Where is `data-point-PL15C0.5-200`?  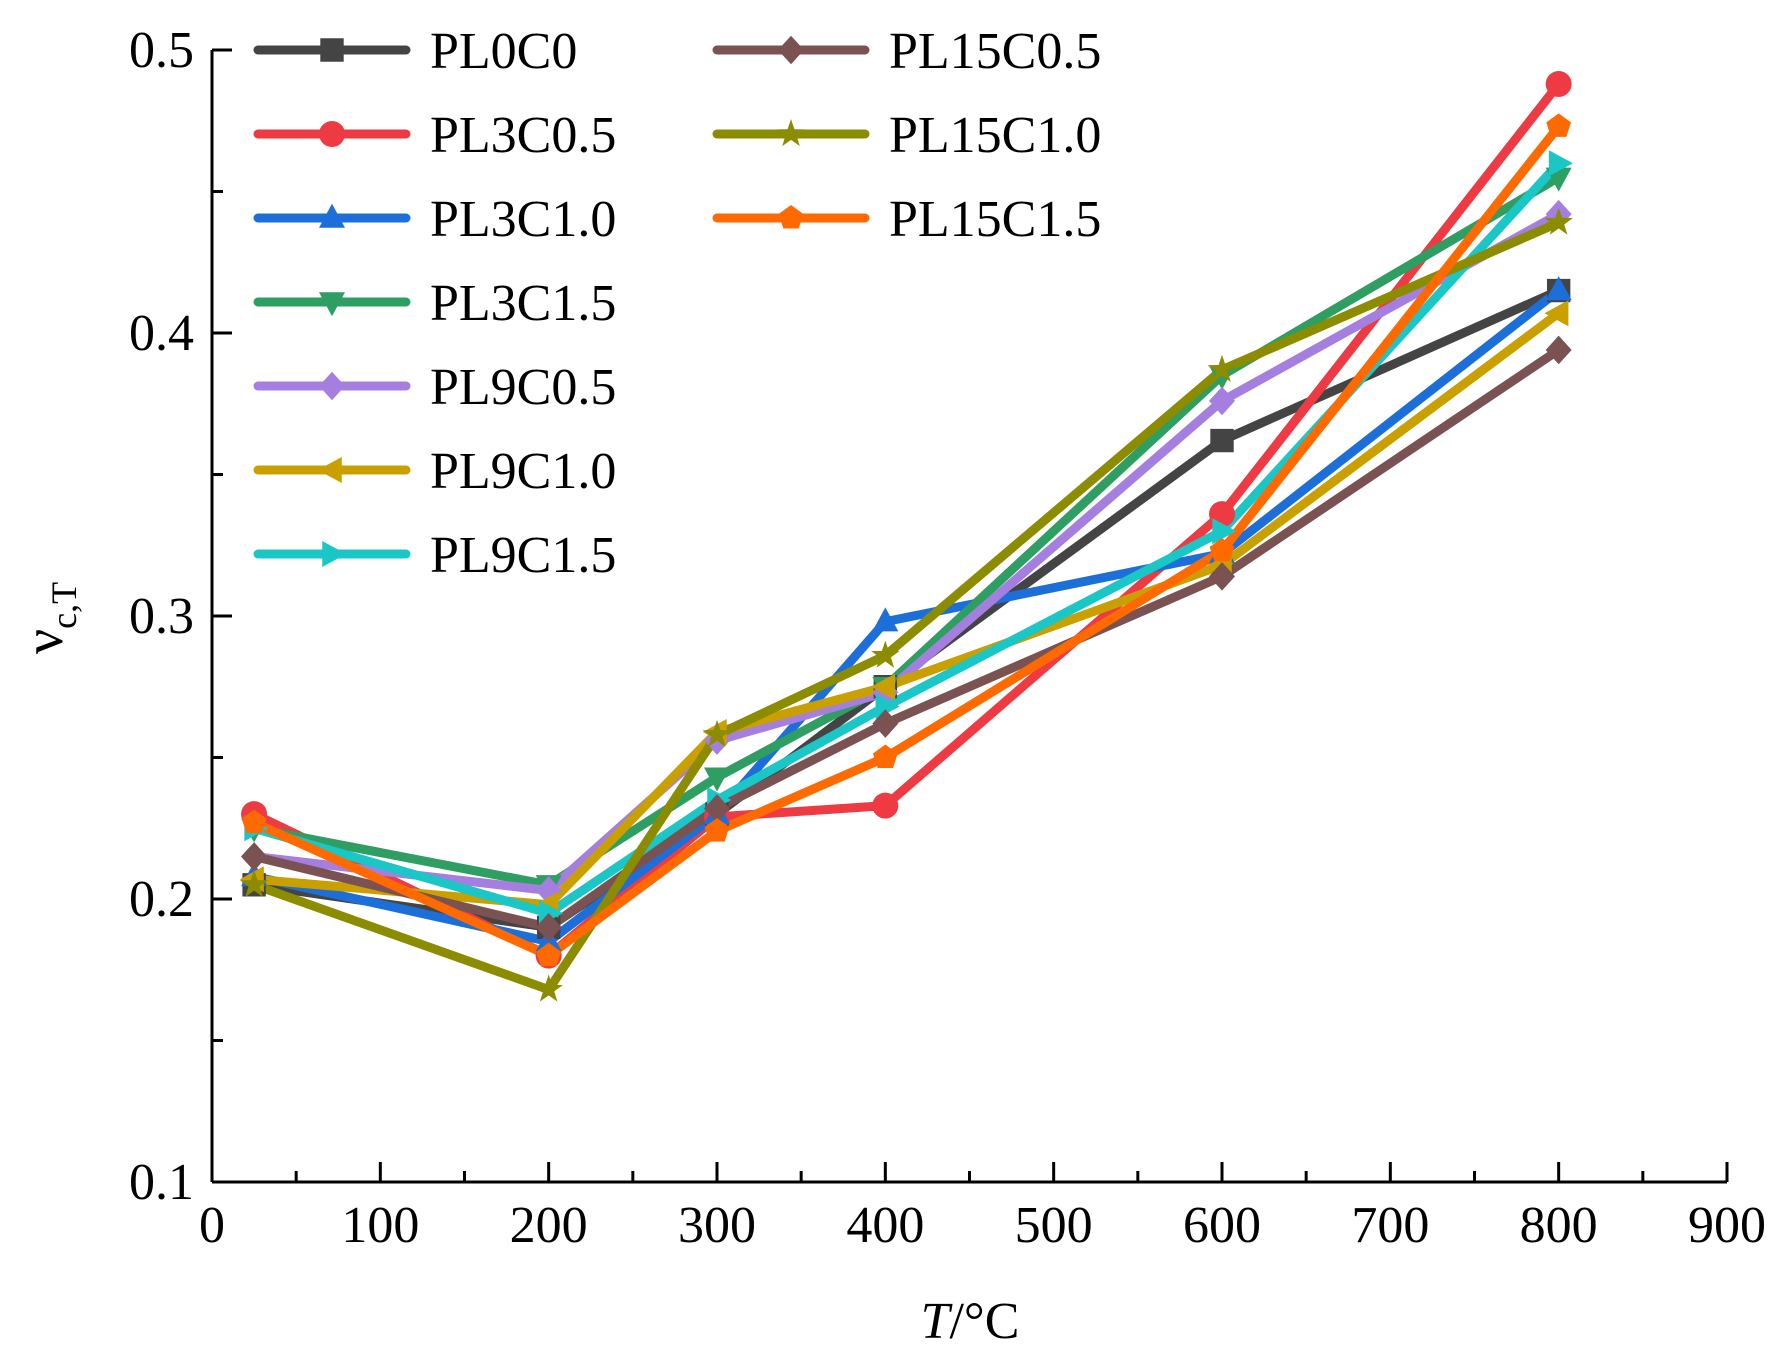 data-point-PL15C0.5-200 is located at coordinates (548, 927).